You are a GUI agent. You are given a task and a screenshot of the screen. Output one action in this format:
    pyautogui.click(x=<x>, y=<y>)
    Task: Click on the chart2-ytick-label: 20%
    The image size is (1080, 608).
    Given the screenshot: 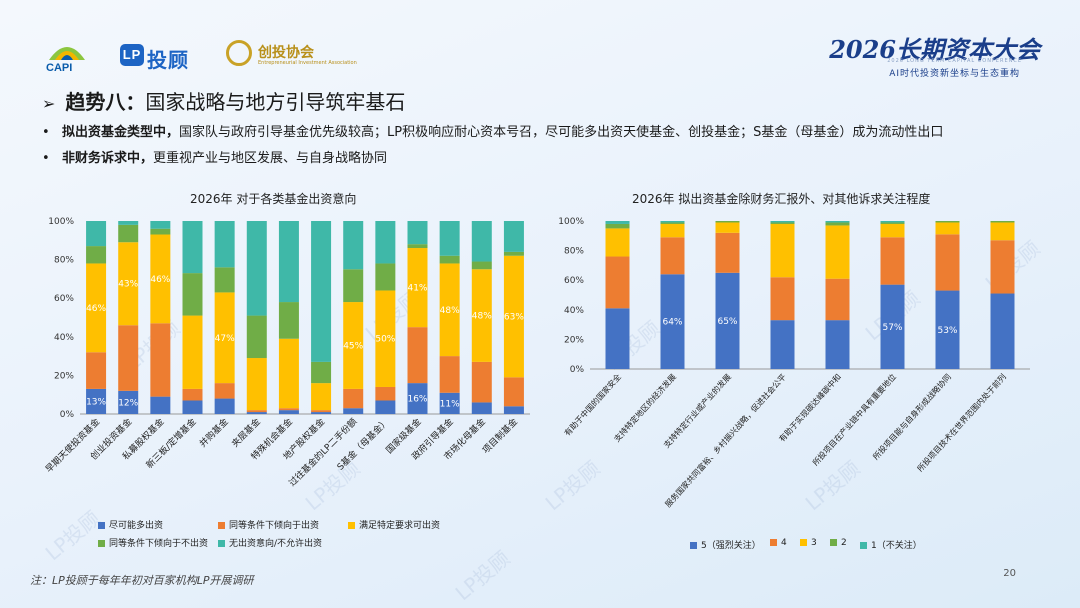 What is the action you would take?
    pyautogui.click(x=574, y=340)
    